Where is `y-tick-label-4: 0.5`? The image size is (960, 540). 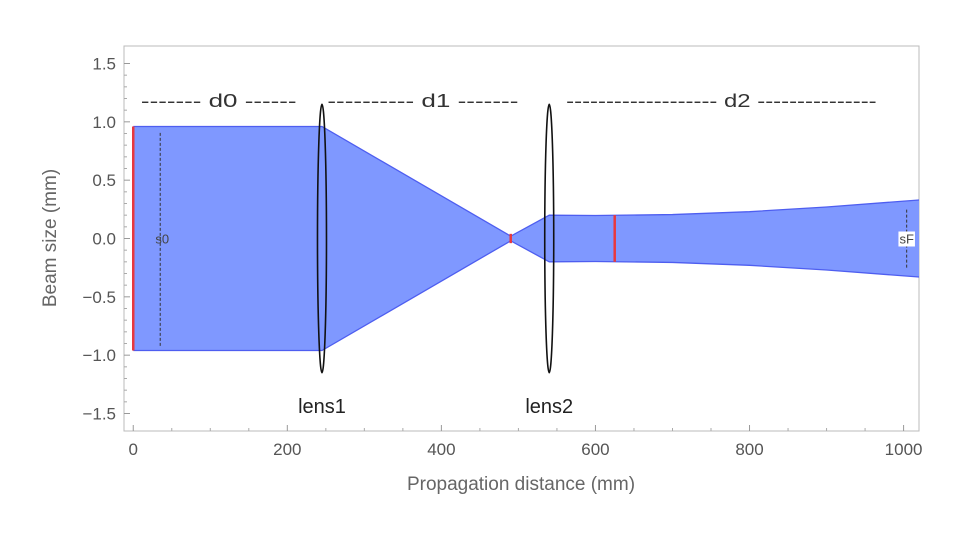 y-tick-label-4: 0.5 is located at coordinates (104, 180).